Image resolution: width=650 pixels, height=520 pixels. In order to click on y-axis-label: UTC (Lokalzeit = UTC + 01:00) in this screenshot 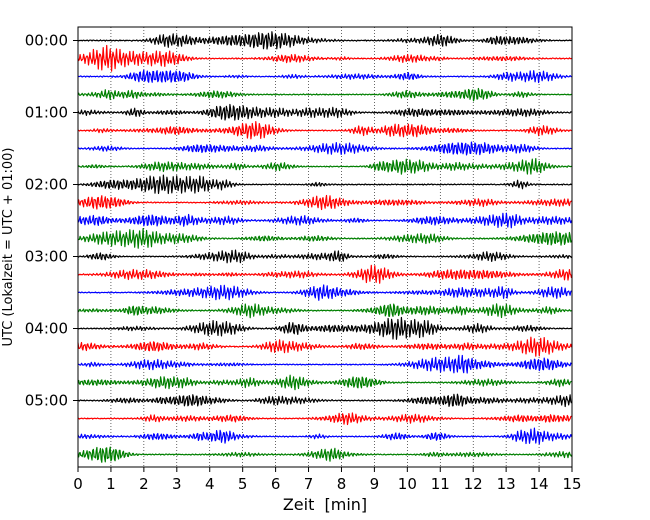, I will do `click(8, 247)`.